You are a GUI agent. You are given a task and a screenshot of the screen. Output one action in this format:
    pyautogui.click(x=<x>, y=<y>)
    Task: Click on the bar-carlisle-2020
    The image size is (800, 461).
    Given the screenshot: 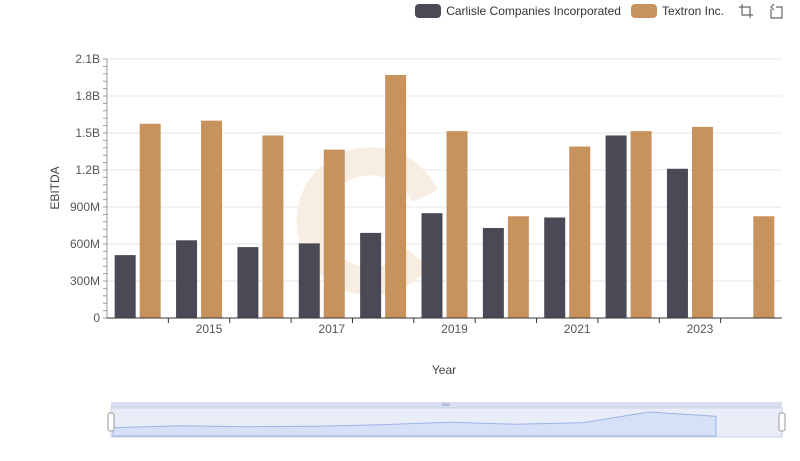 What is the action you would take?
    pyautogui.click(x=493, y=272)
    